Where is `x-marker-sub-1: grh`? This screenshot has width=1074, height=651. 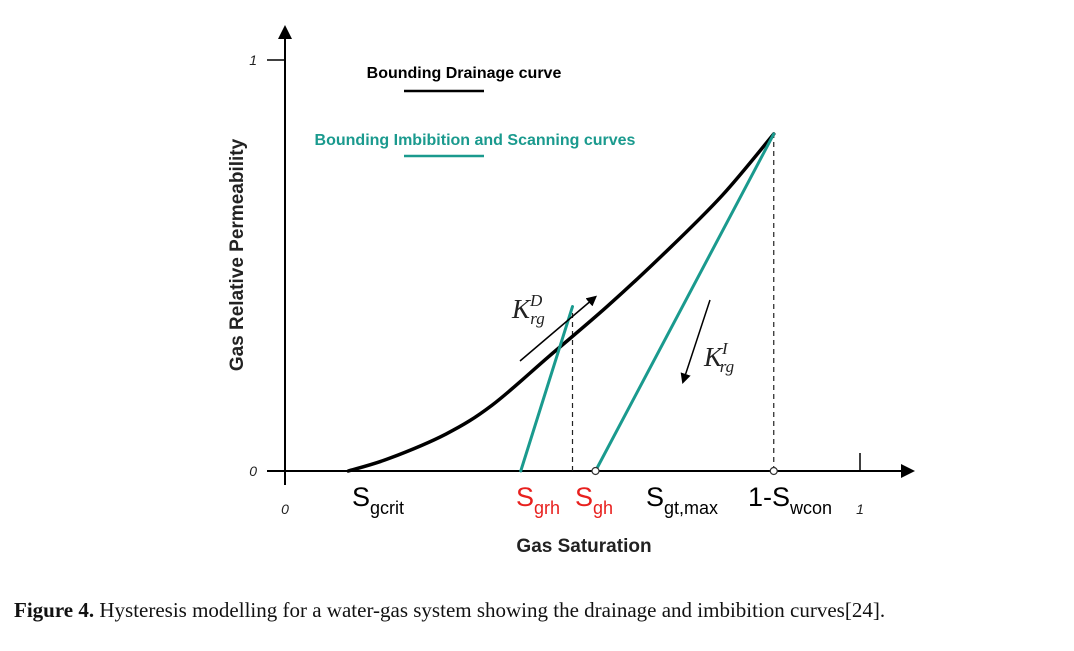
x-marker-sub-1: grh is located at coordinates (547, 508).